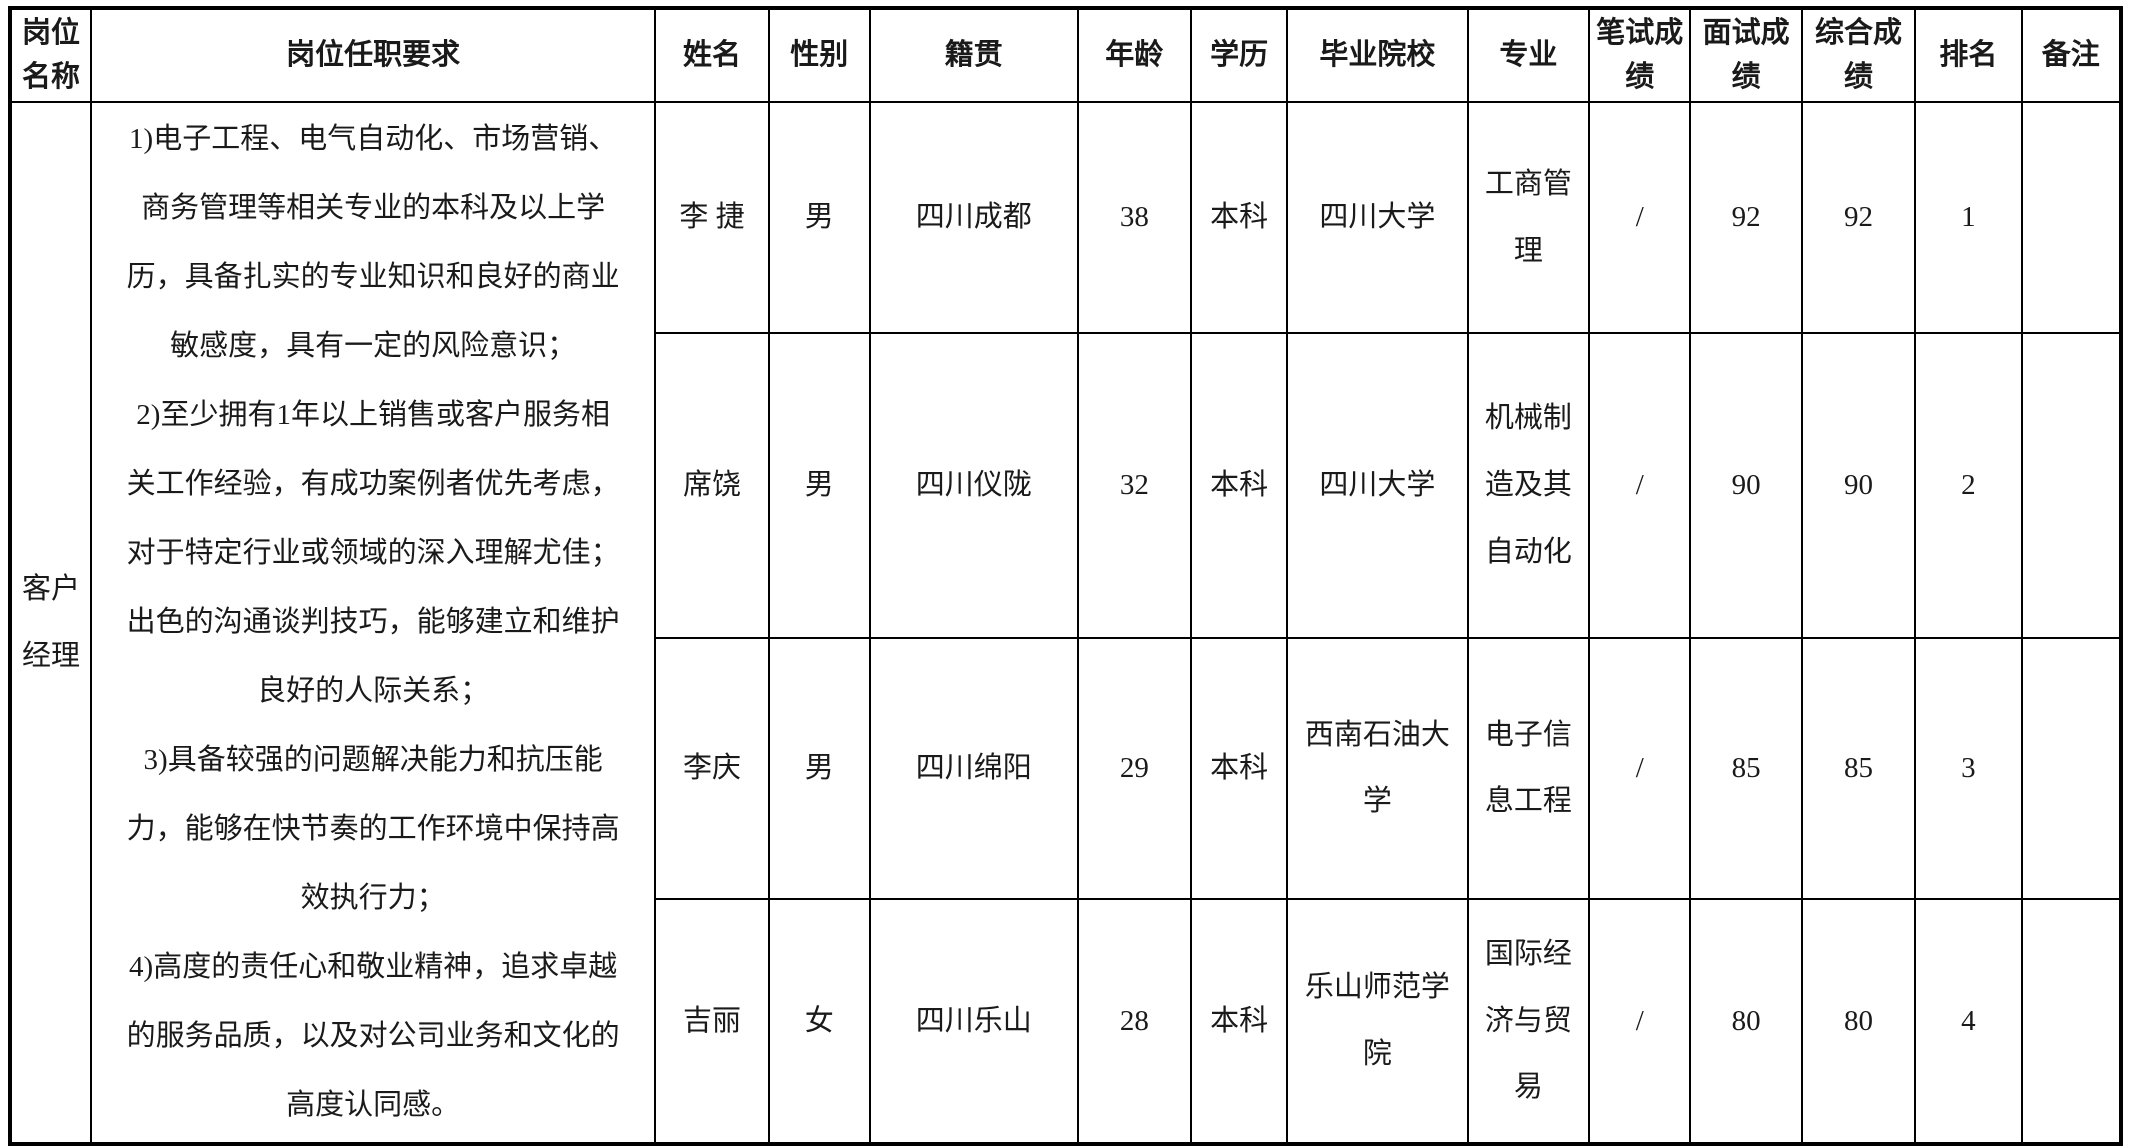 The image size is (2131, 1146). What do you see at coordinates (1134, 55) in the screenshot?
I see `header-age: 年龄` at bounding box center [1134, 55].